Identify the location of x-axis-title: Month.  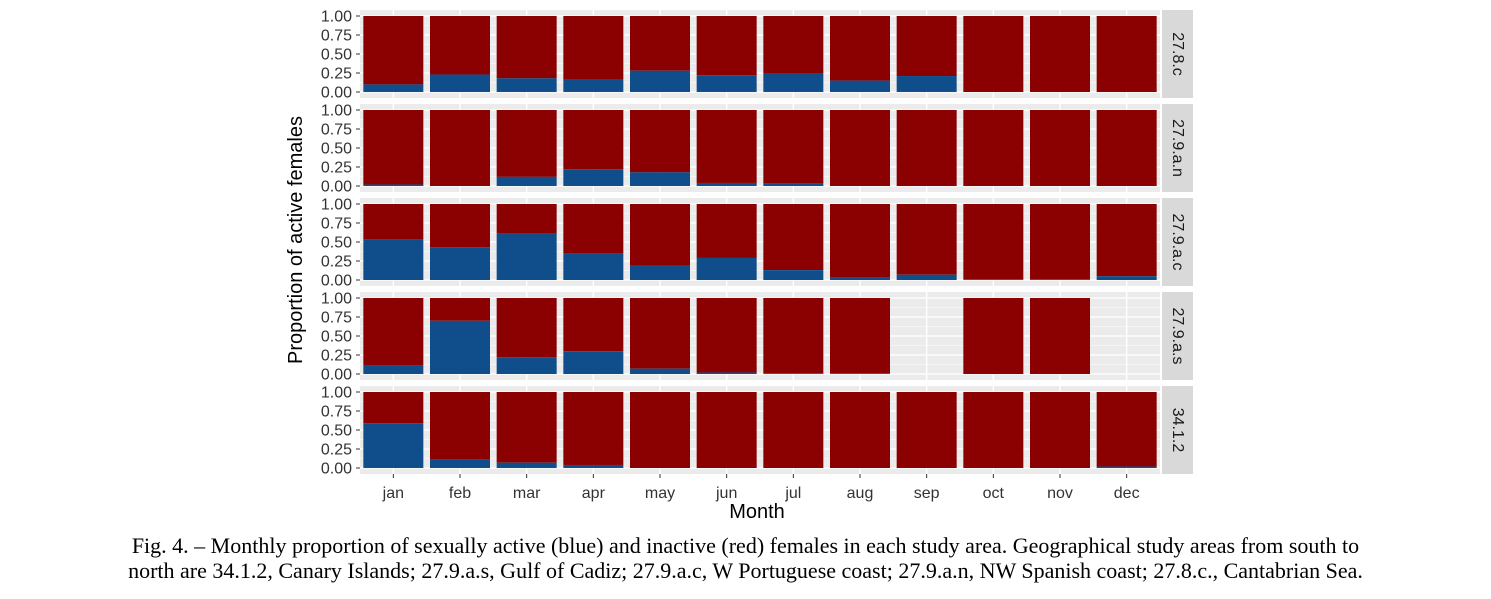
(757, 512).